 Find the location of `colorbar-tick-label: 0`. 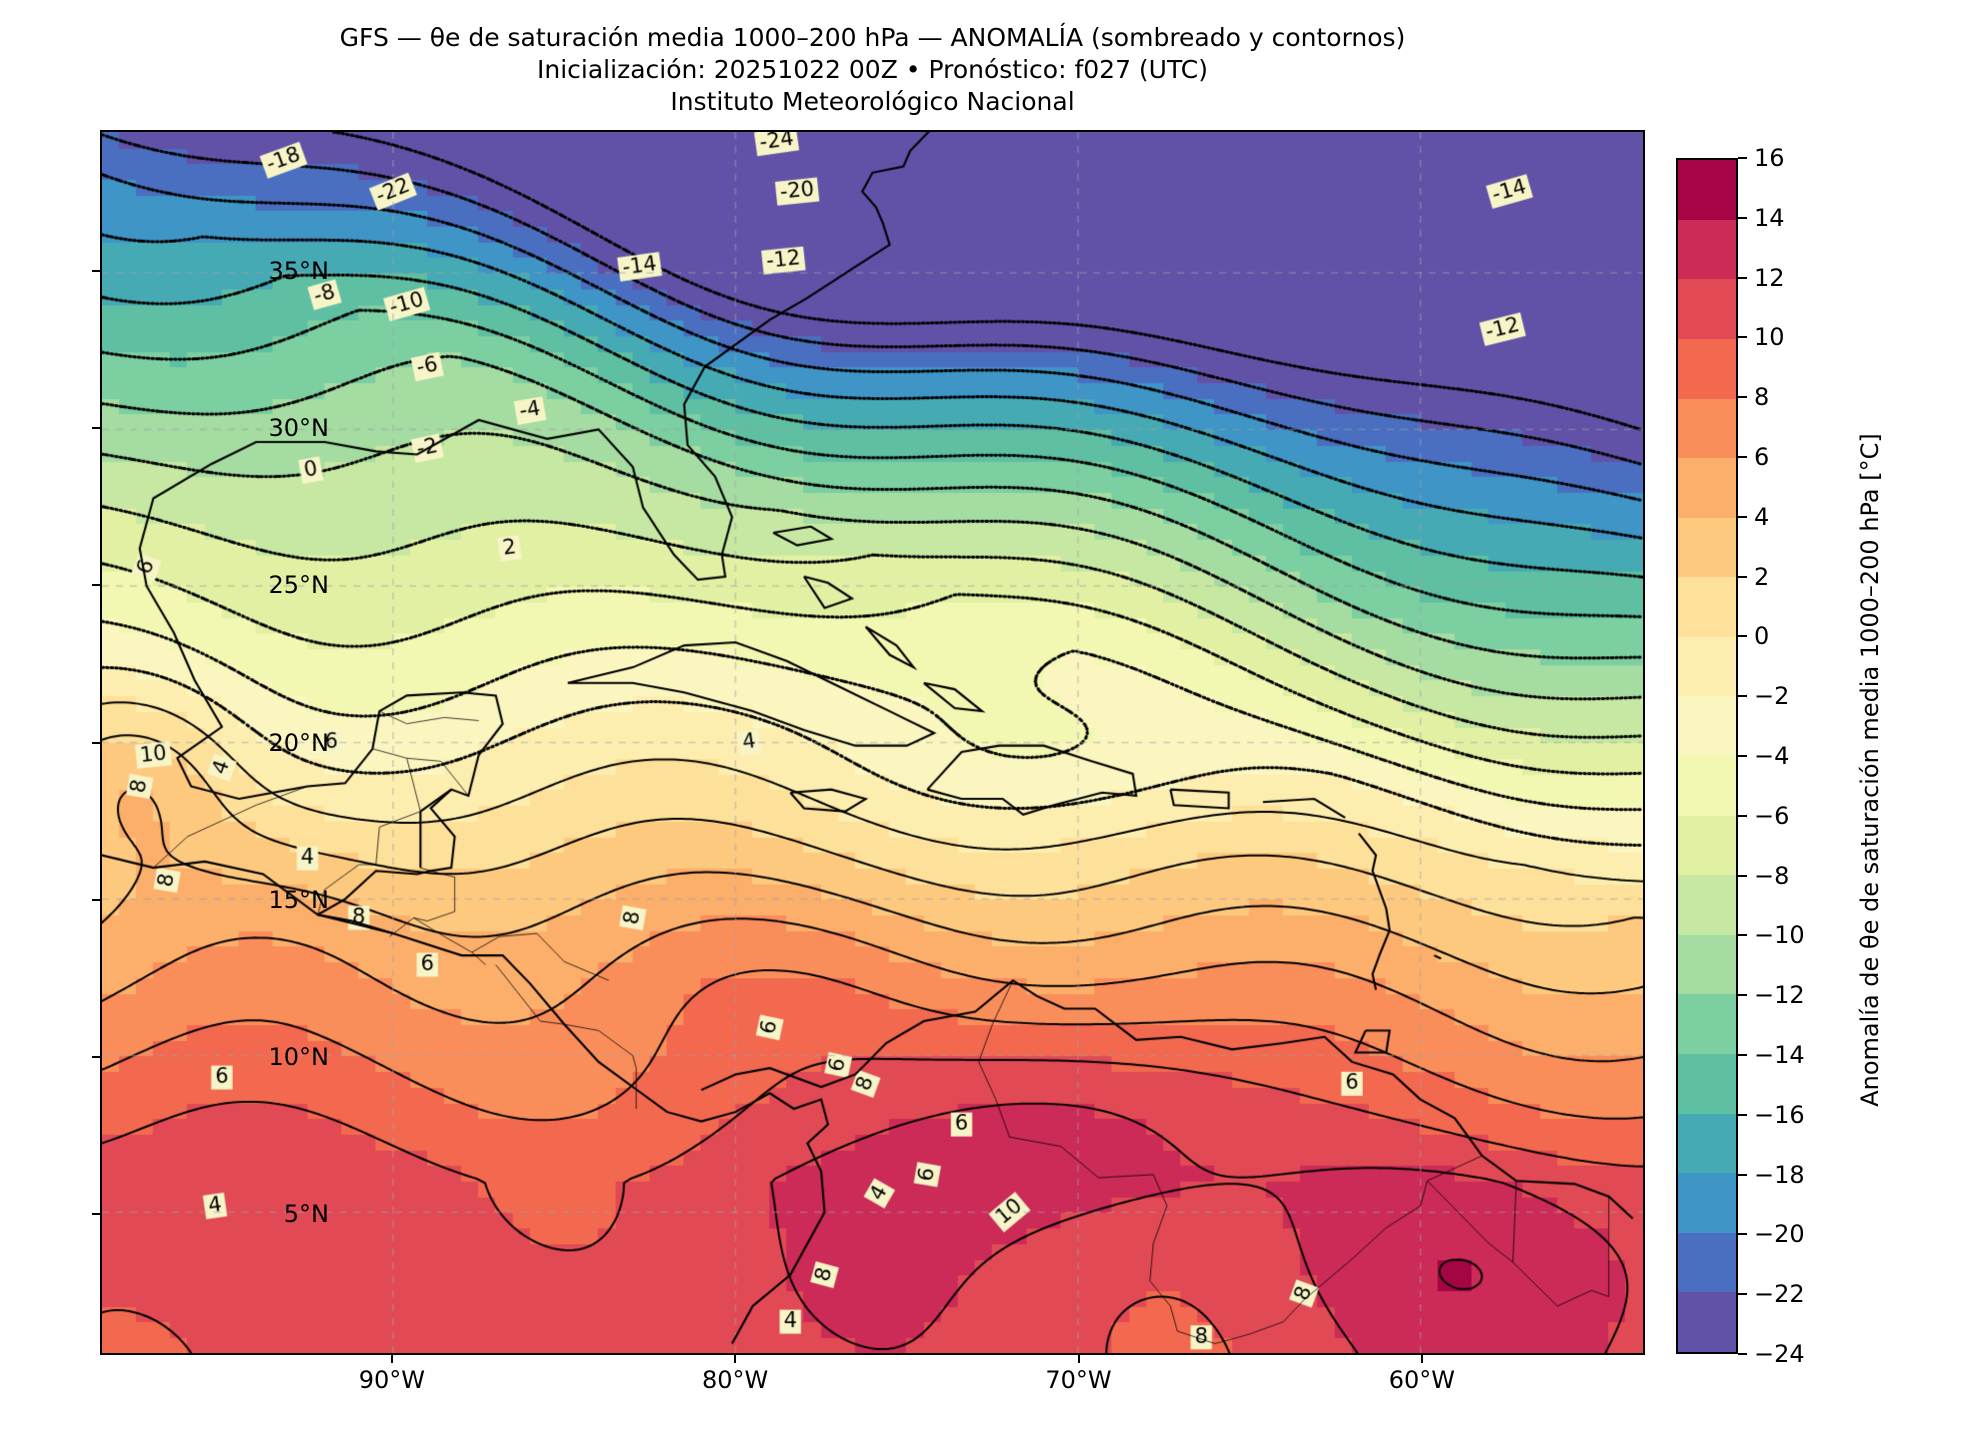

colorbar-tick-label: 0 is located at coordinates (1762, 636).